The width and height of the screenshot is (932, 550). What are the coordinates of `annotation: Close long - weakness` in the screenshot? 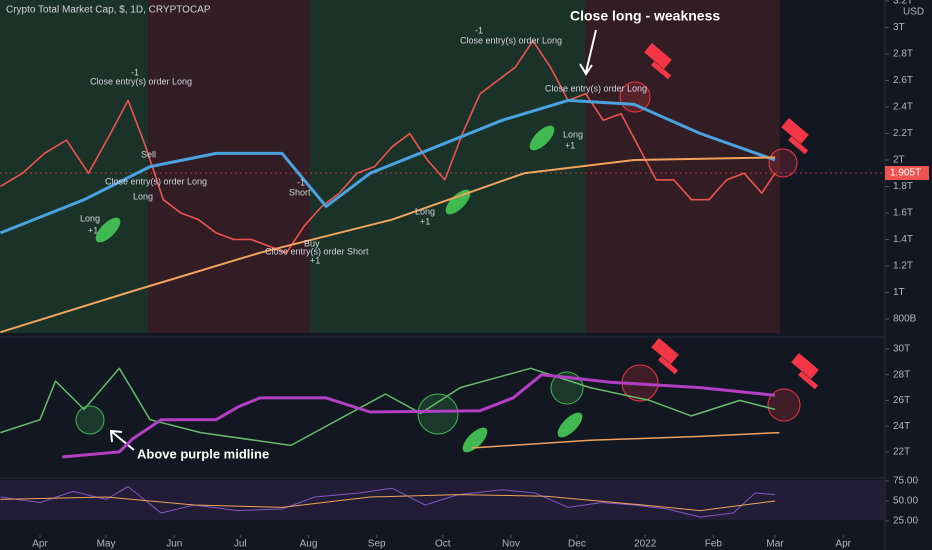 It's located at (645, 16).